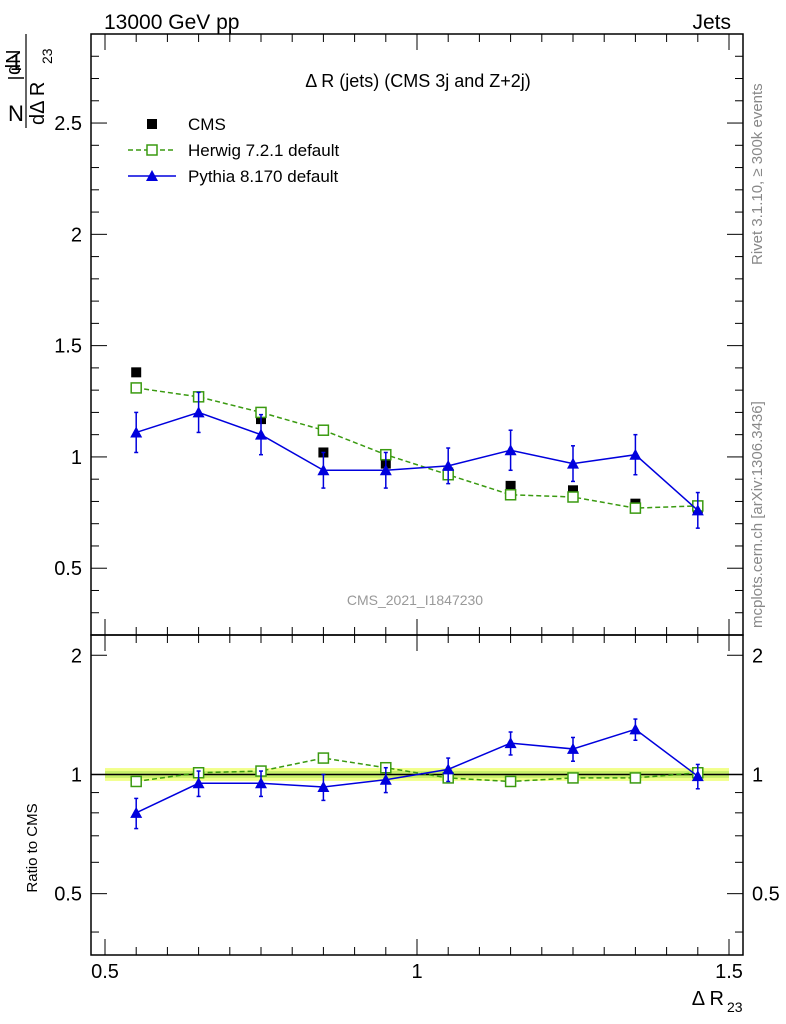 This screenshot has height=1024, width=786. Describe the element at coordinates (757, 174) in the screenshot. I see `rivet-version-label: Rivet 3.1.10, ≥ 300k events` at that location.